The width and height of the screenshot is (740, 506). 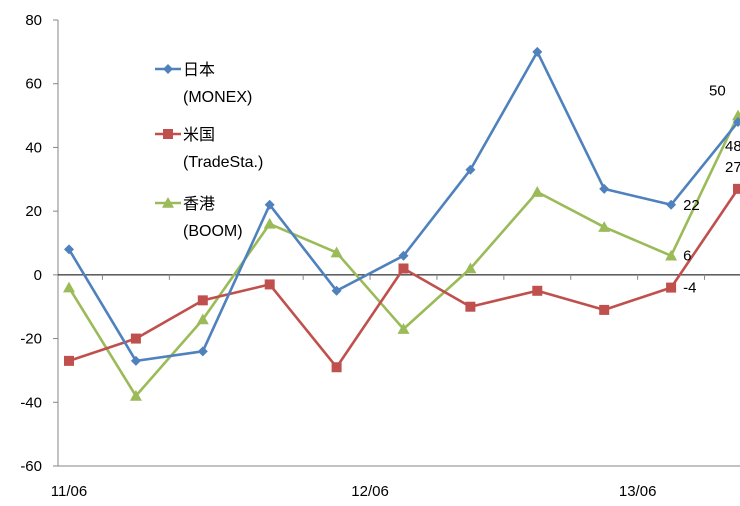 I want to click on legend-label: 米国, so click(x=199, y=135).